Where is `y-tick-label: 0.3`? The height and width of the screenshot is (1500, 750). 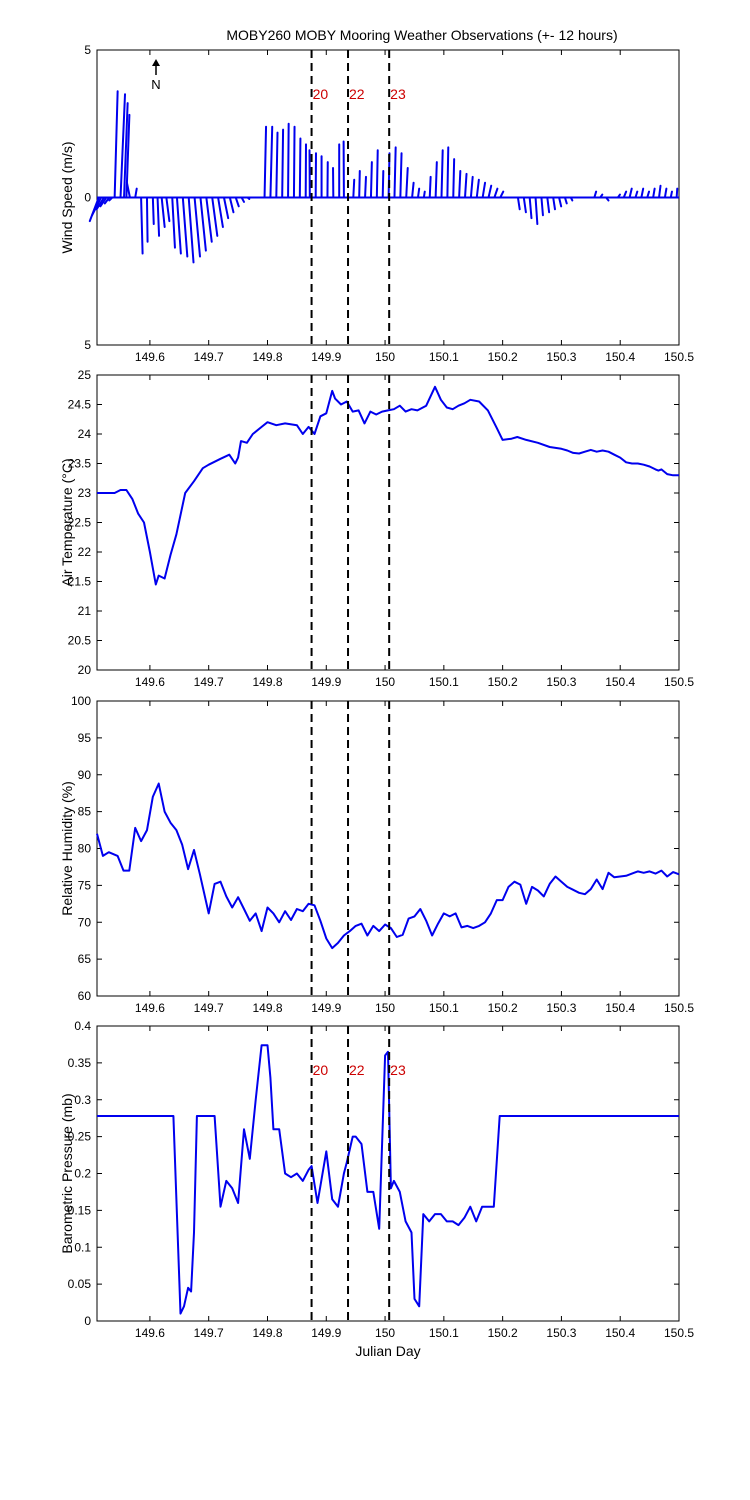
y-tick-label: 0.3 is located at coordinates (82, 1100).